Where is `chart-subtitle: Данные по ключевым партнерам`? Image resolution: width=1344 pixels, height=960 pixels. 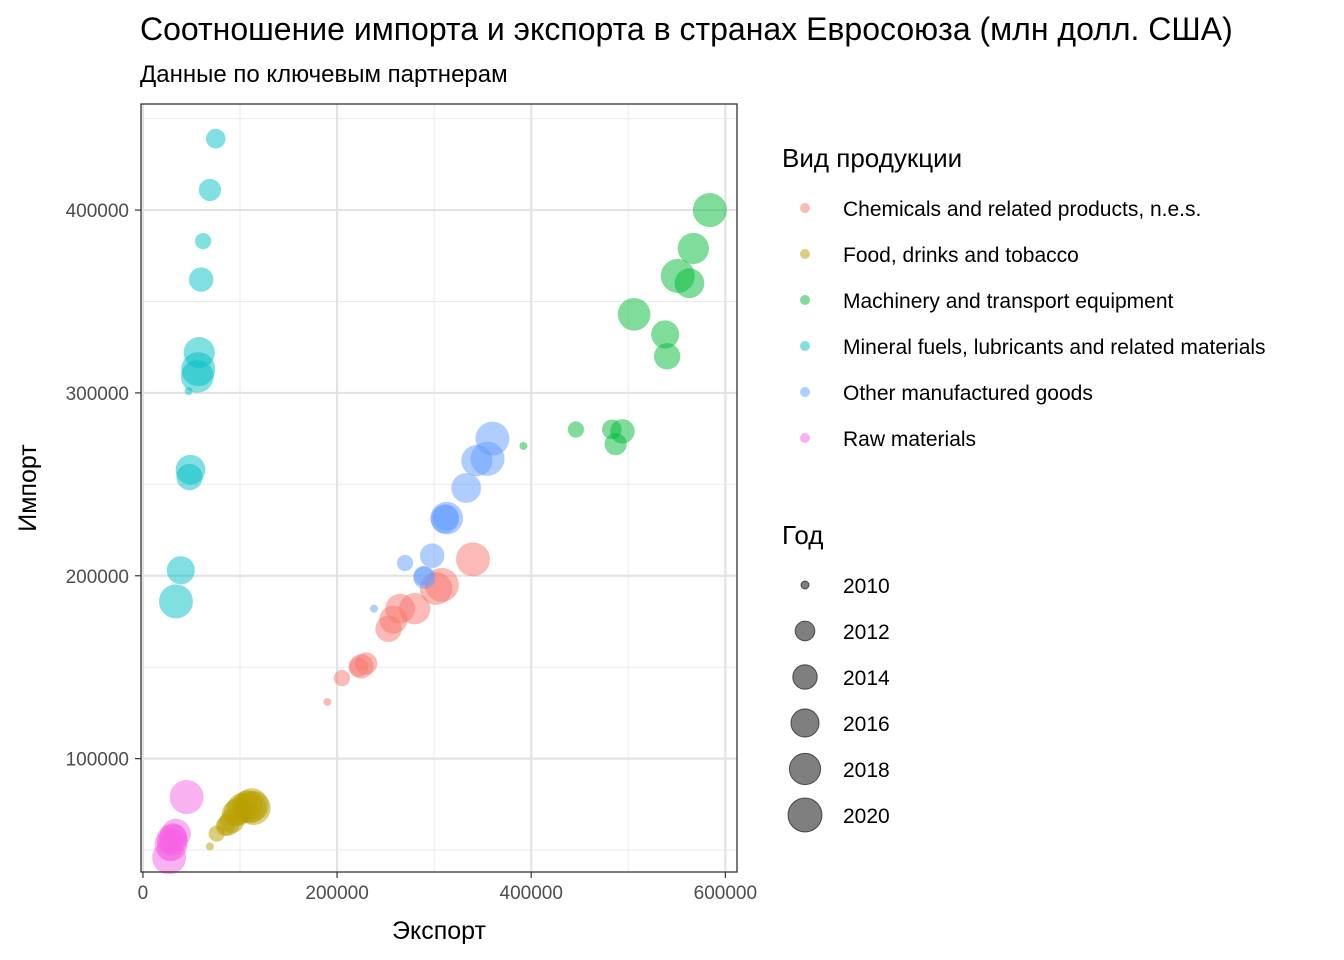 chart-subtitle: Данные по ключевым партнерам is located at coordinates (324, 74).